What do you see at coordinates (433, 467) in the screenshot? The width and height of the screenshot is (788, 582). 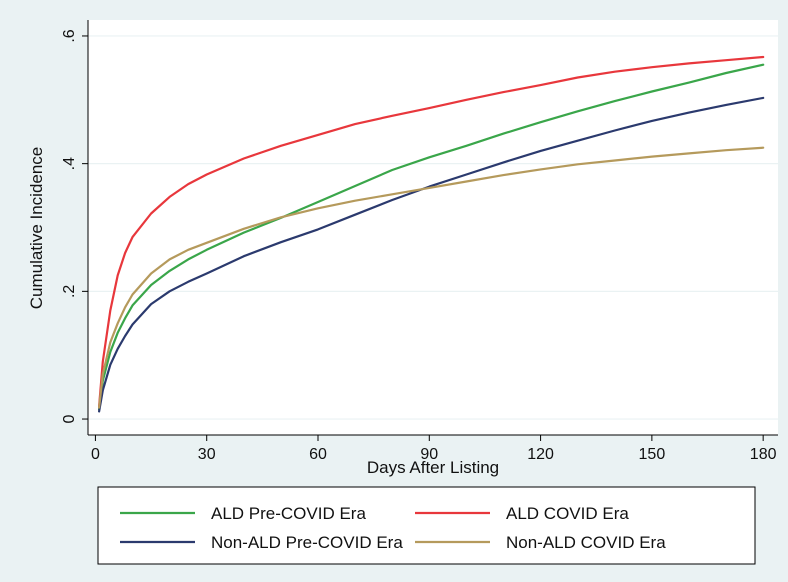 I see `x-axis-title: Days After Listing` at bounding box center [433, 467].